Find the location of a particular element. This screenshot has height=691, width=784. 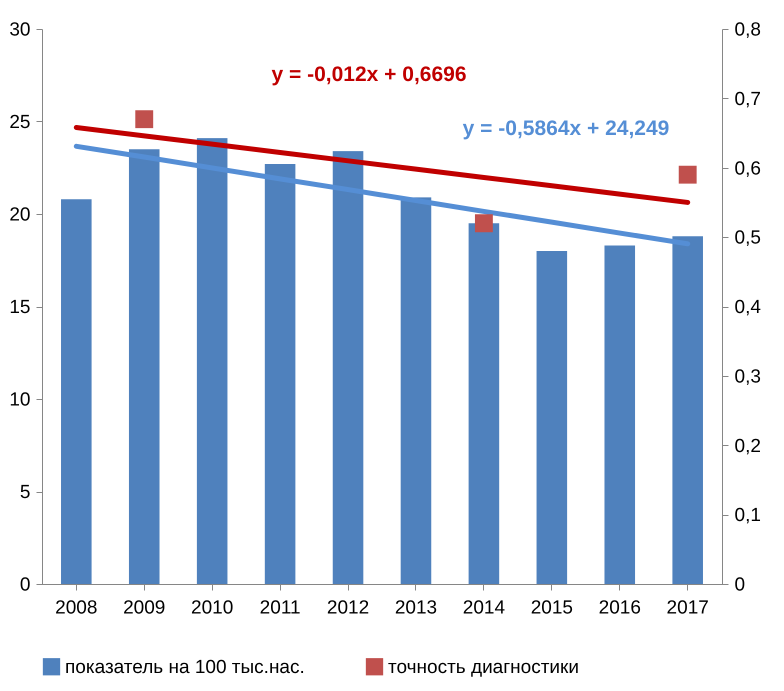

y2-tick-label: 0,7 is located at coordinates (747, 99).